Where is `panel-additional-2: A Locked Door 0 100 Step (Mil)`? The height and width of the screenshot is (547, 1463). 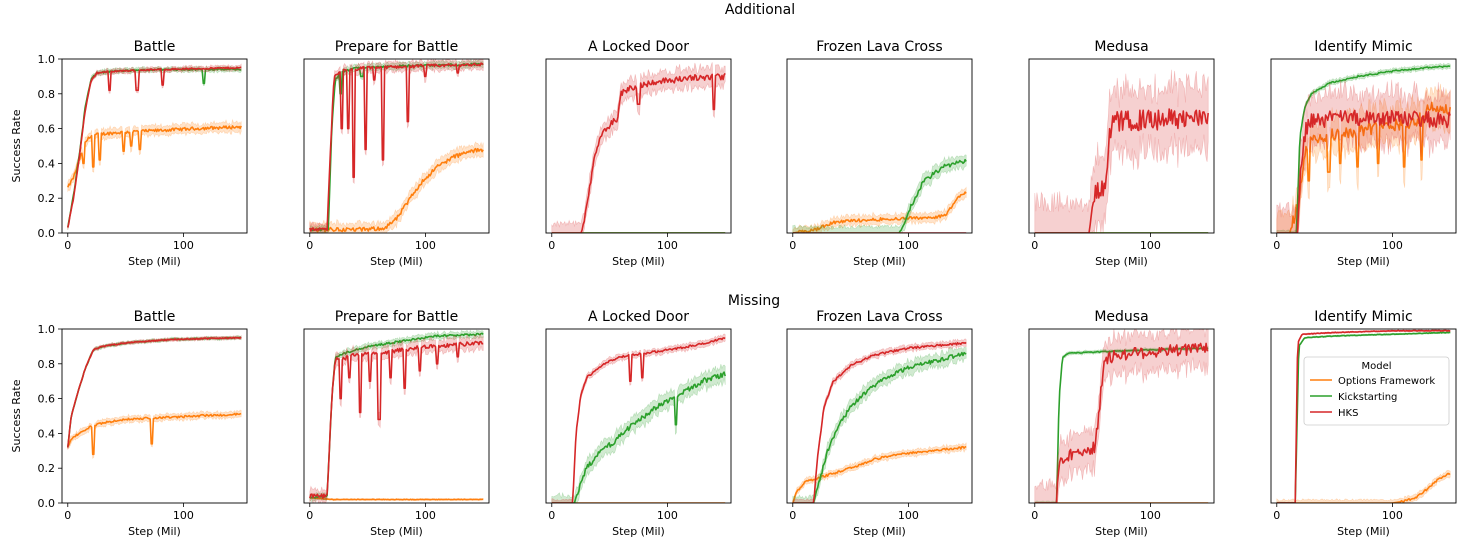 panel-additional-2: A Locked Door 0 100 Step (Mil) is located at coordinates (638, 153).